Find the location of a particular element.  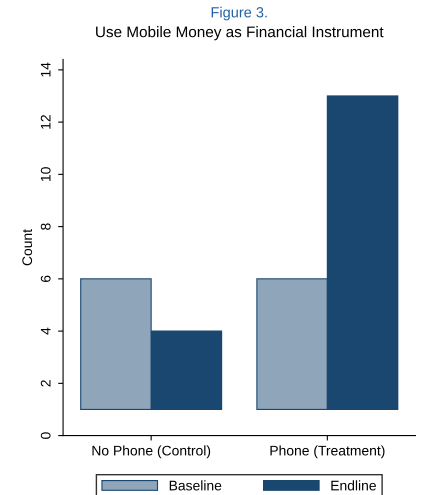

y-tick-label: 6 is located at coordinates (45, 279).